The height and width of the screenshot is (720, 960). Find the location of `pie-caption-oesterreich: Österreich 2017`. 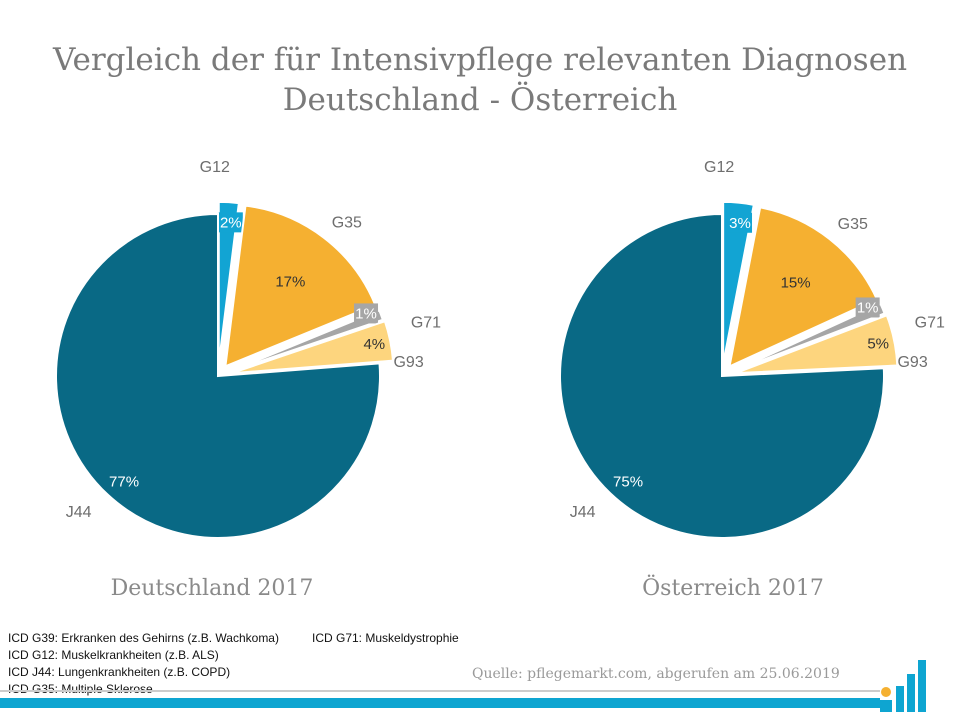

pie-caption-oesterreich: Österreich 2017 is located at coordinates (733, 588).